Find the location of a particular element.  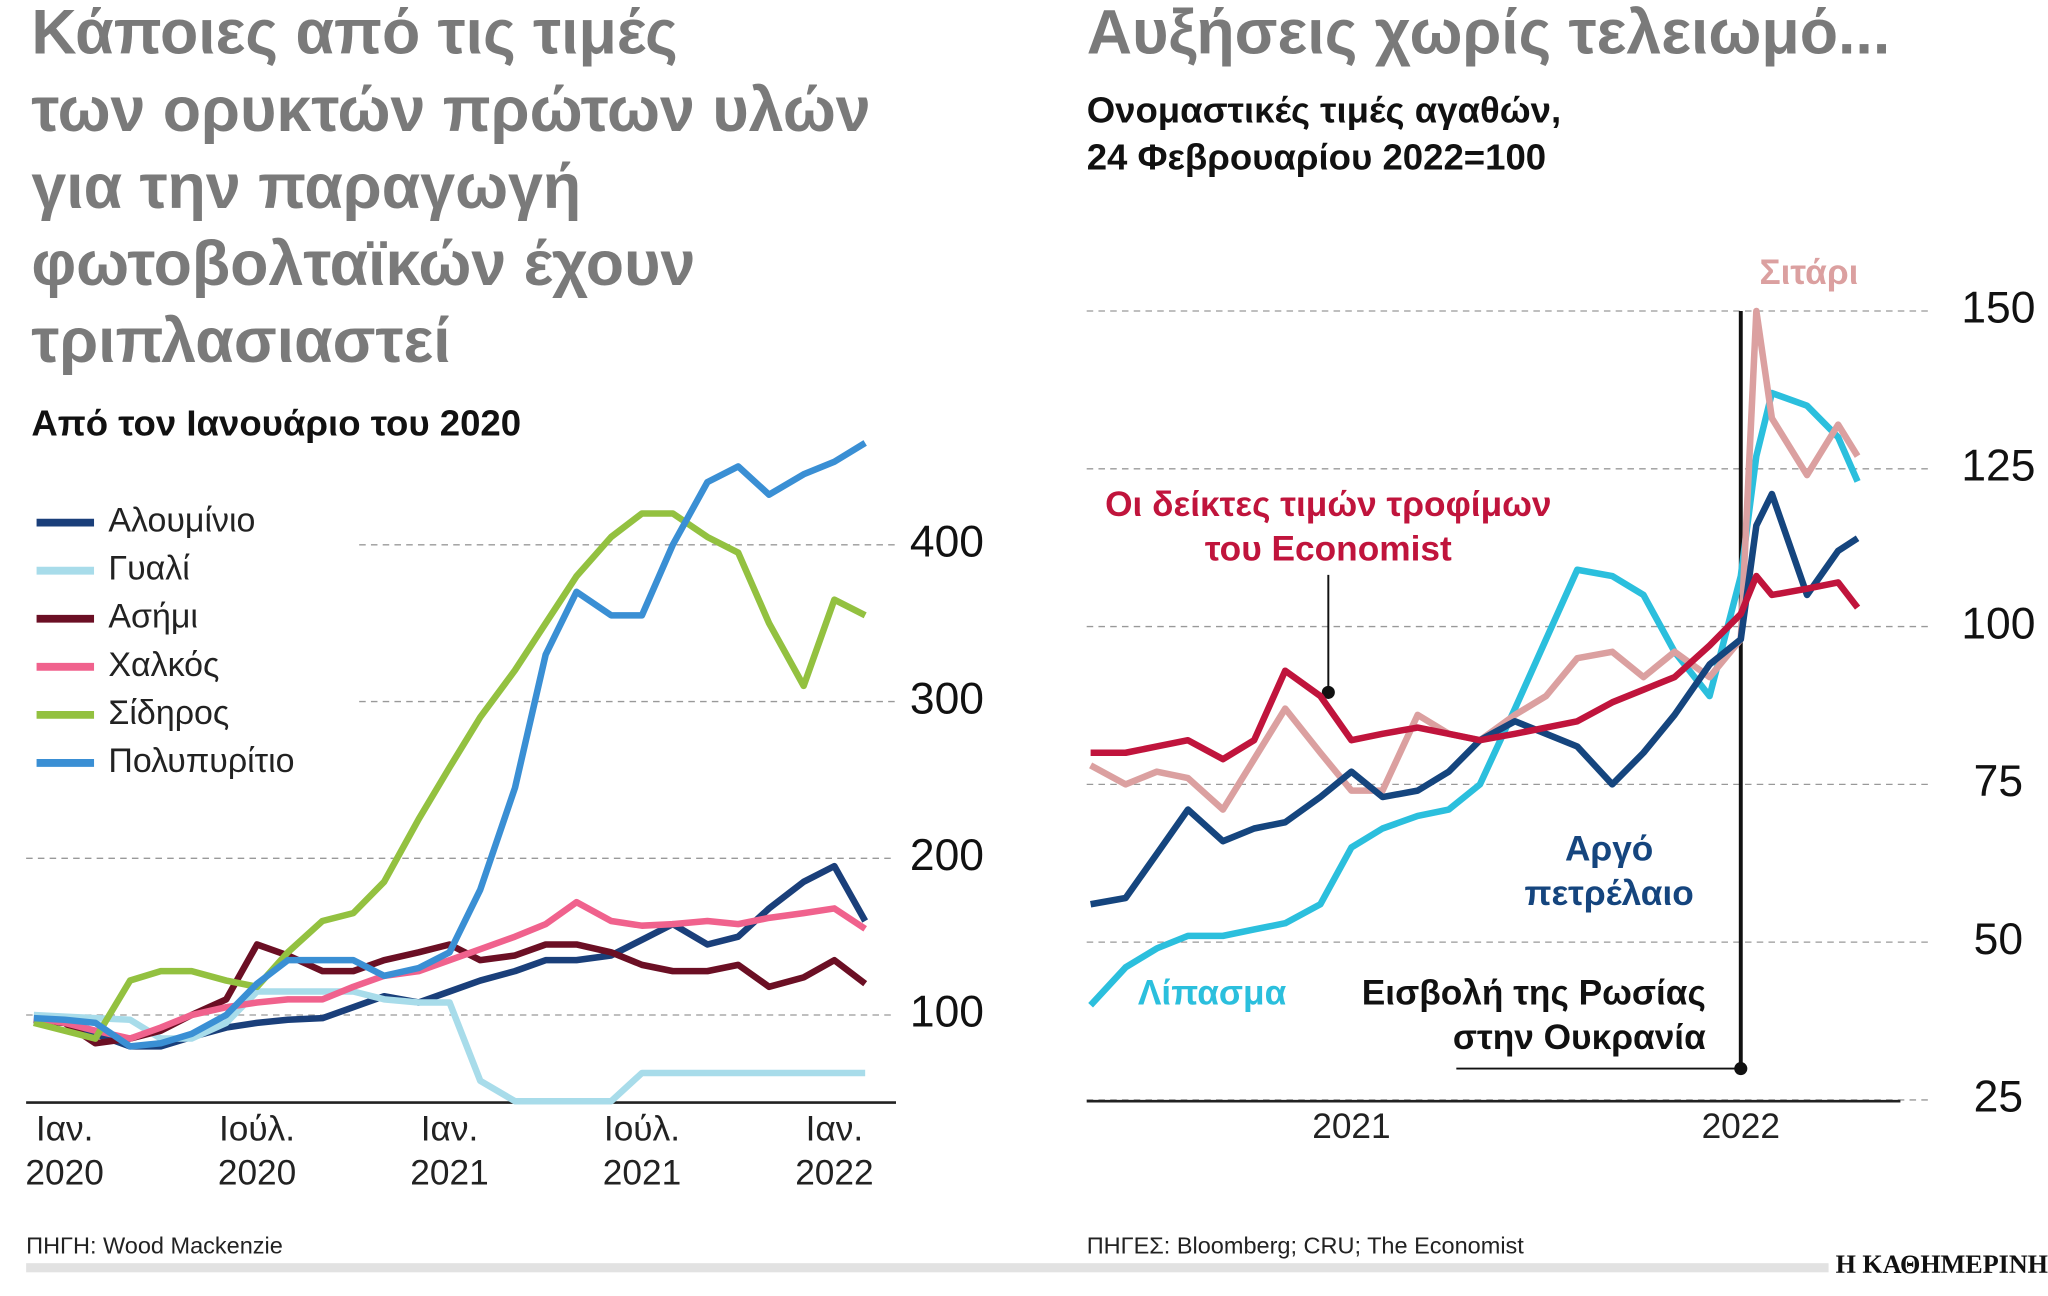

chart-subtitle: Από τον Ιανουάριο του 2020 is located at coordinates (276, 423).